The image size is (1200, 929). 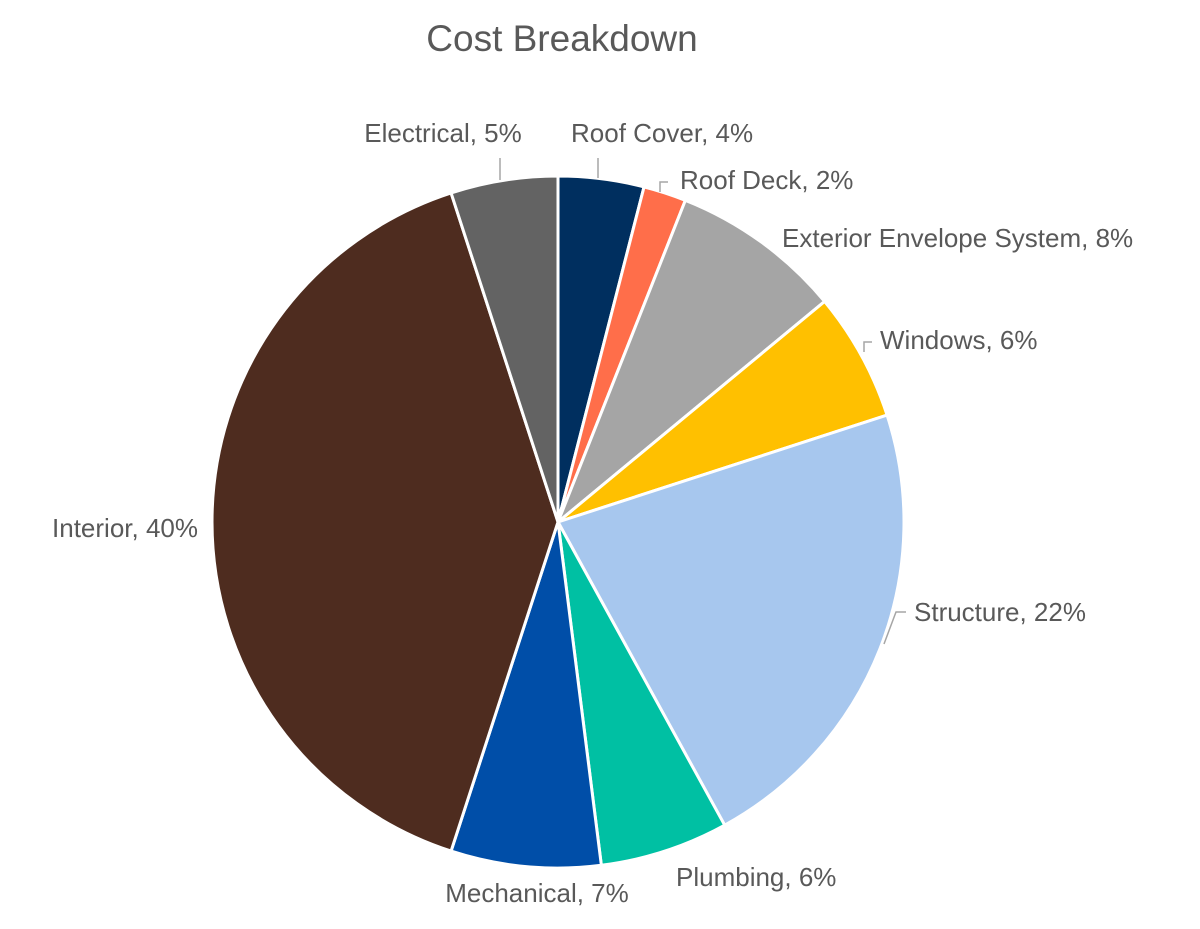 What do you see at coordinates (1000, 612) in the screenshot?
I see `data-label-structure: Structure, 22%` at bounding box center [1000, 612].